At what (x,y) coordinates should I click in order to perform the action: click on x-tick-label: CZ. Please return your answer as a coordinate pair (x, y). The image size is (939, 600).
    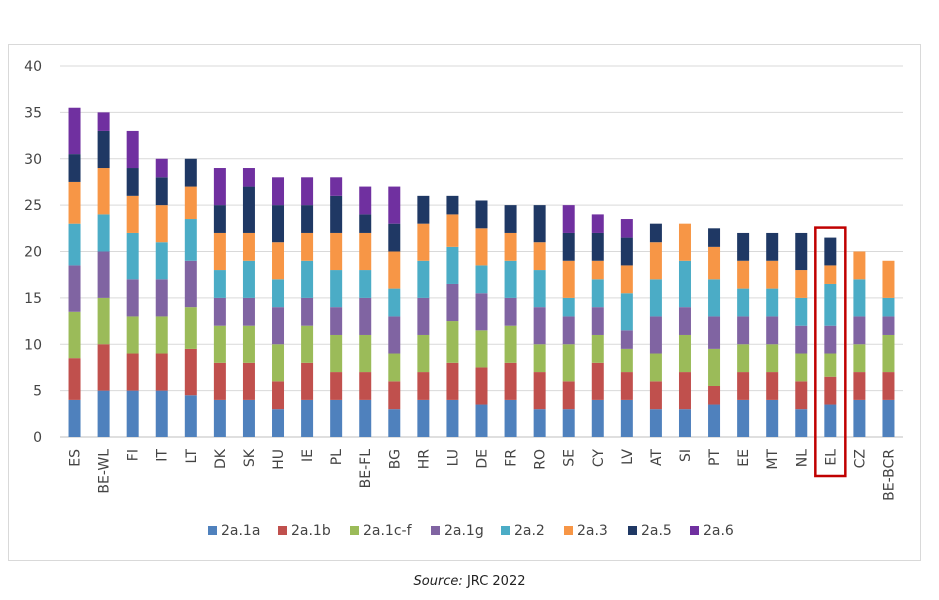
    Looking at the image, I should click on (860, 458).